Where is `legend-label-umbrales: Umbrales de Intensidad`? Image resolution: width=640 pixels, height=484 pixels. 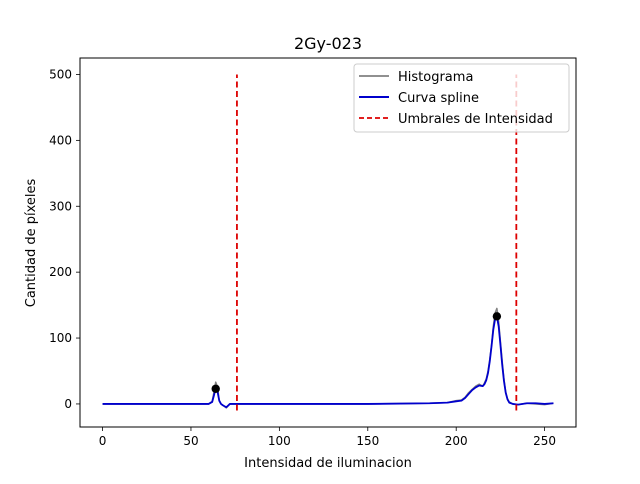
legend-label-umbrales: Umbrales de Intensidad is located at coordinates (475, 119).